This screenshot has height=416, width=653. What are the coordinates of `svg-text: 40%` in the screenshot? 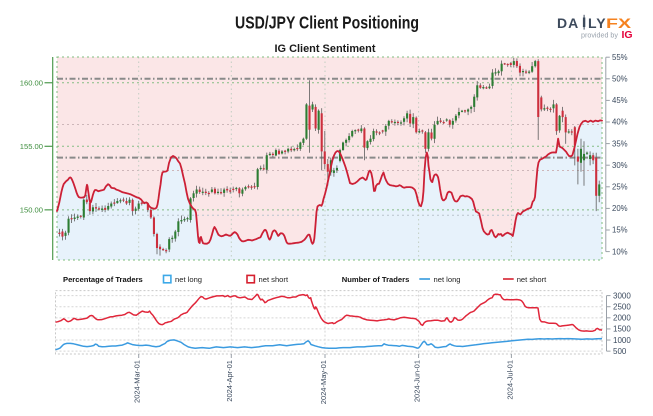 It's located at (620, 122).